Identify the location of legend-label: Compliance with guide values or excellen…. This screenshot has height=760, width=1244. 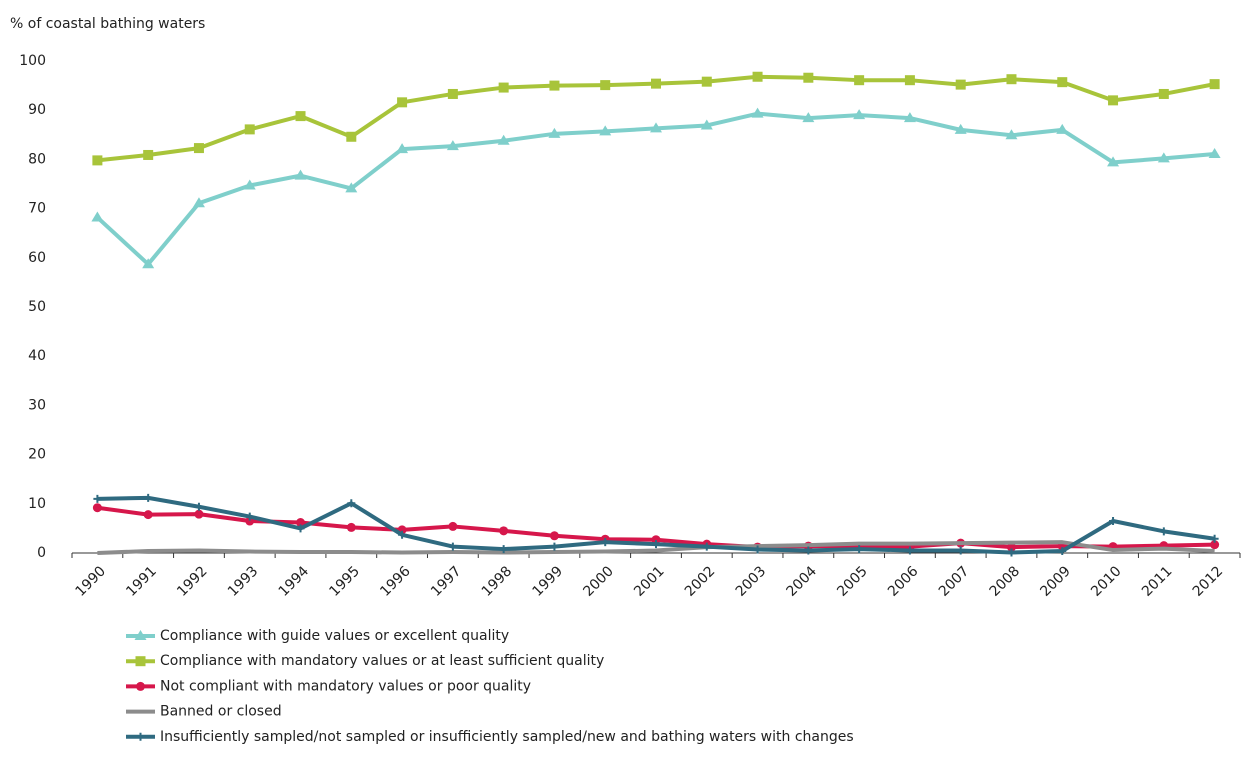
(334, 636).